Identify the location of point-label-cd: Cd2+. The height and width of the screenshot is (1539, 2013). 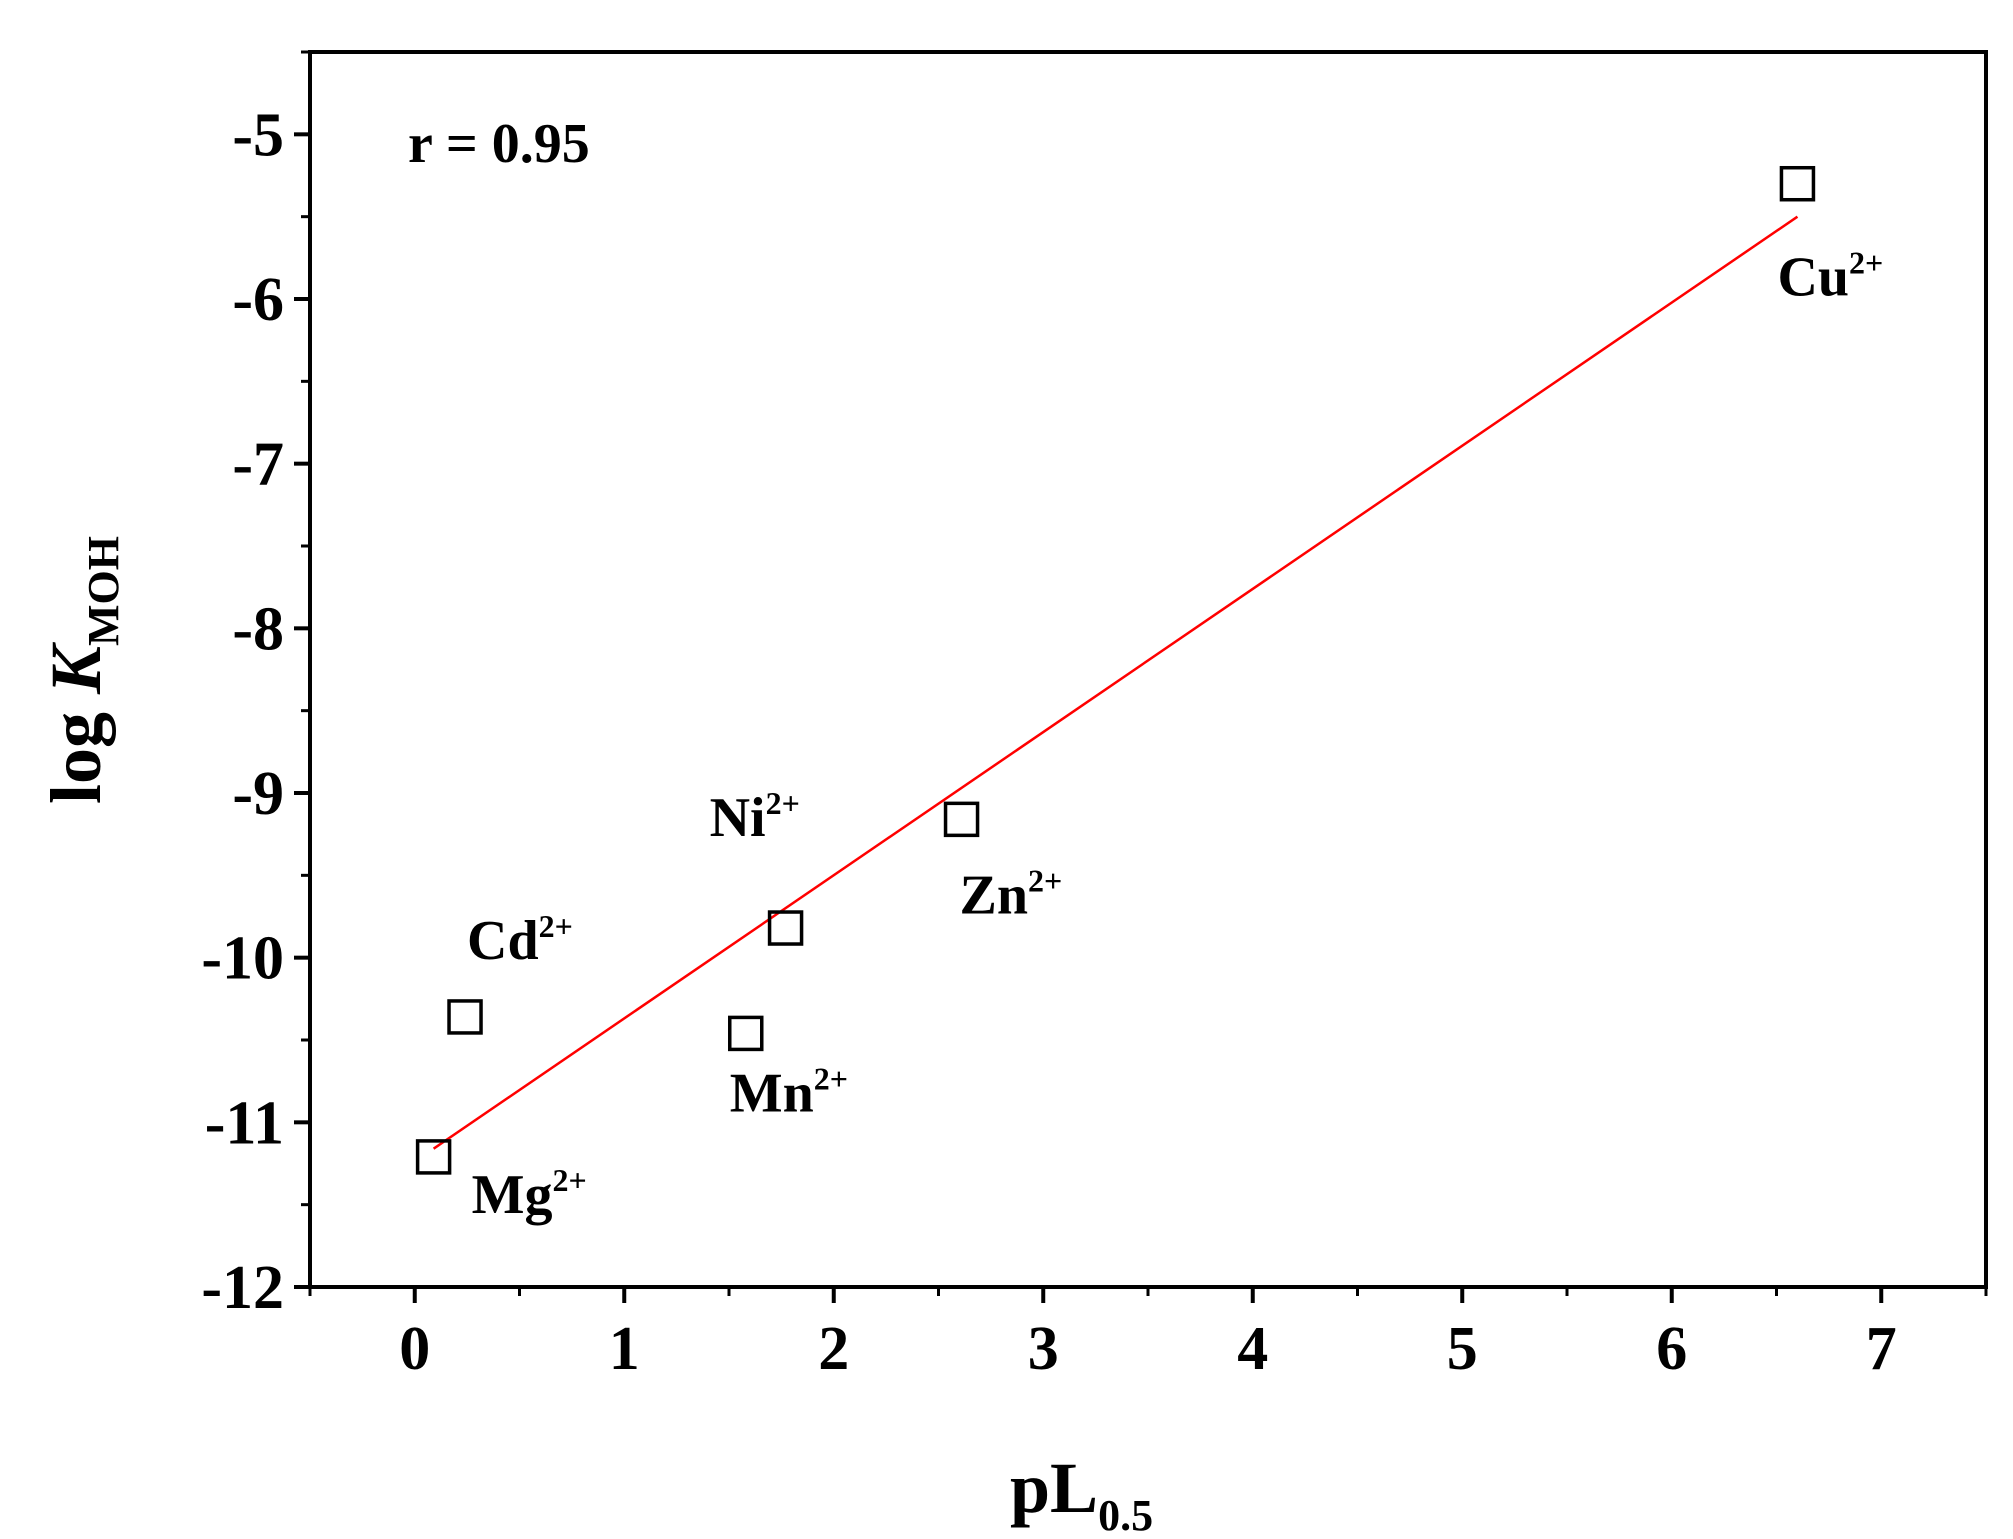
(520, 940).